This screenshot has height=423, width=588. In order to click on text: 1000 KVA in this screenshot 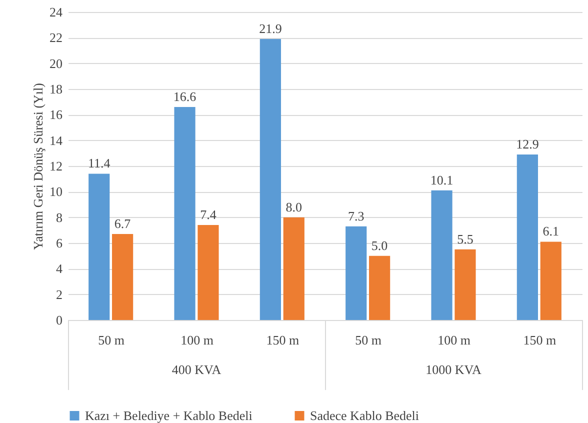, I will do `click(454, 370)`.